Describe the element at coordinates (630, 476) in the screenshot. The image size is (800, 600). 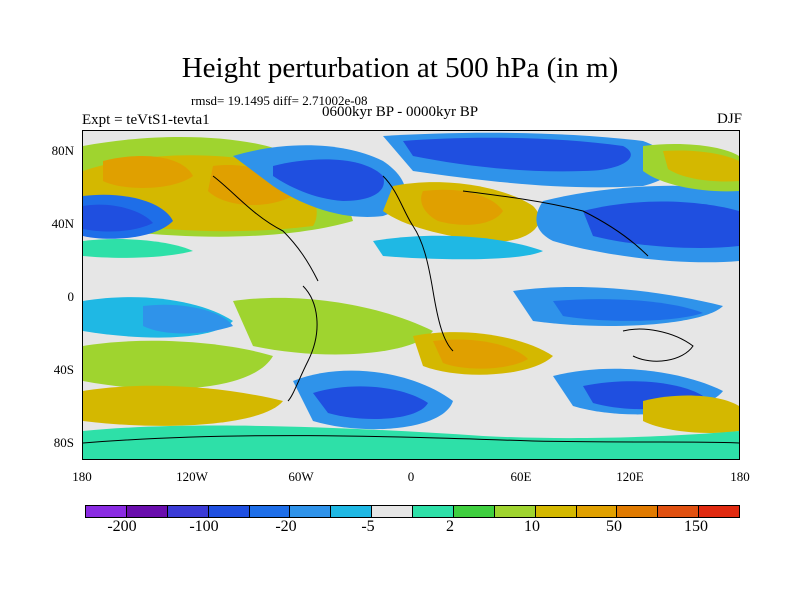
I see `lon-tick-120e: 120E` at that location.